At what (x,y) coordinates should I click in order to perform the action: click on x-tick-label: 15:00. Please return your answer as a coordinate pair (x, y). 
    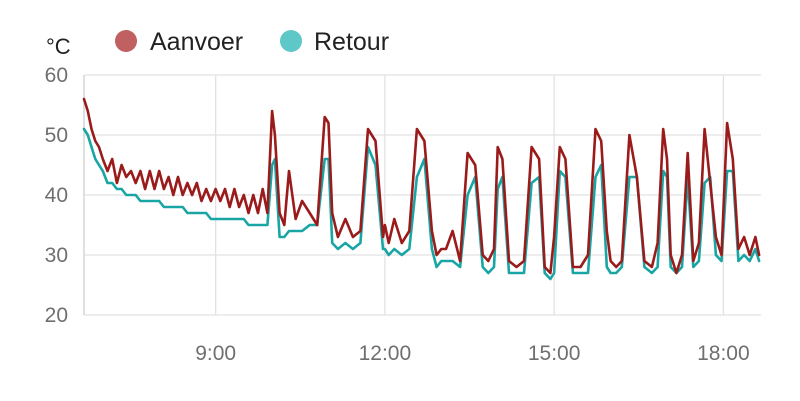
    Looking at the image, I should click on (554, 353).